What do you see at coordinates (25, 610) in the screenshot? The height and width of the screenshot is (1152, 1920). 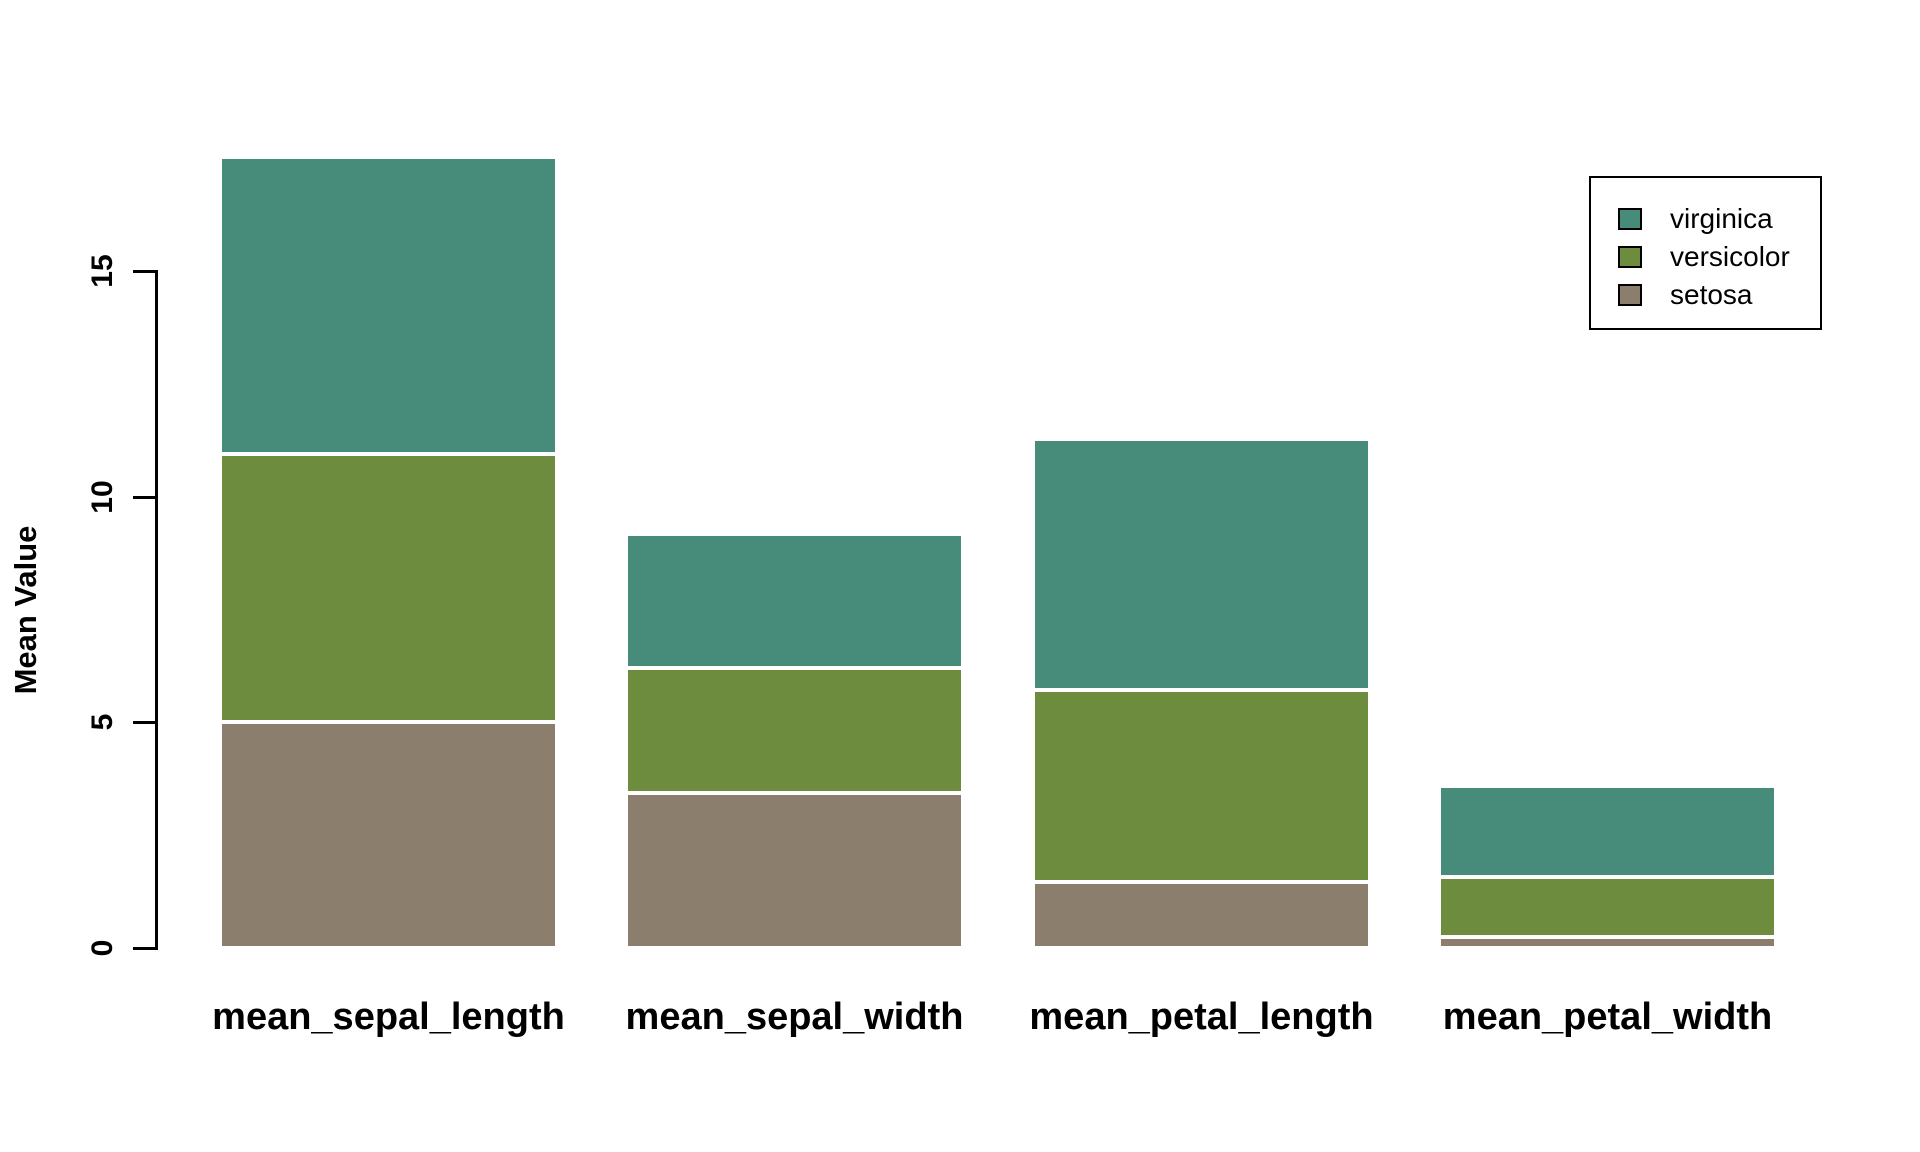 I see `y-axis-title: Mean Value` at bounding box center [25, 610].